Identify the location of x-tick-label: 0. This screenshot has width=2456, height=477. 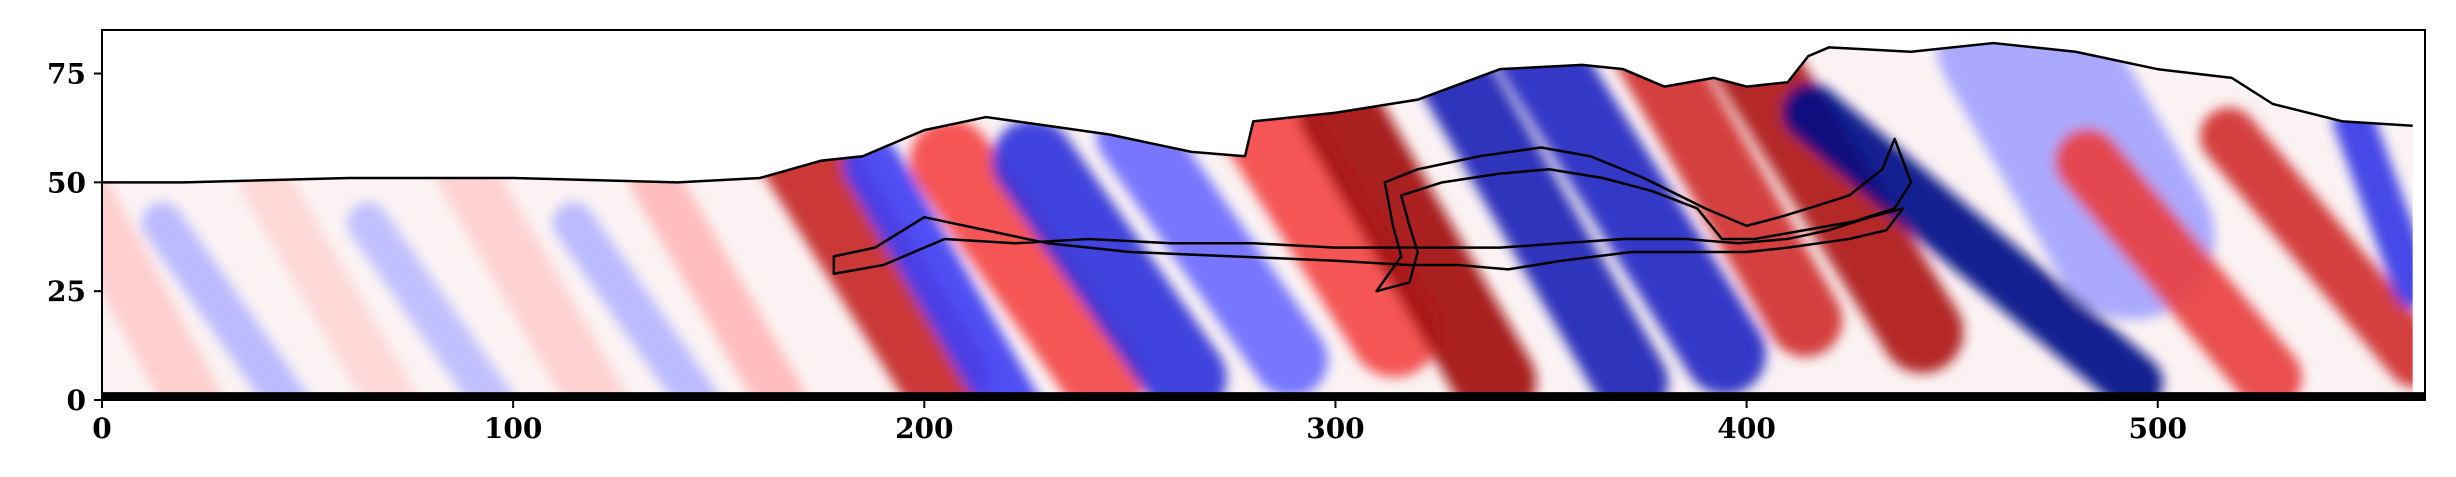
(101, 428).